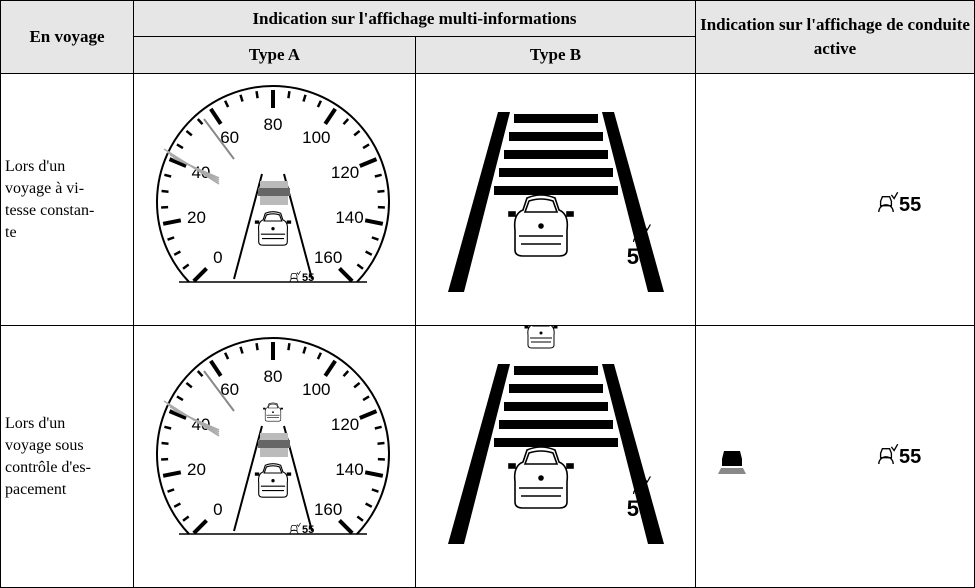  I want to click on gauge-label: 60, so click(229, 137).